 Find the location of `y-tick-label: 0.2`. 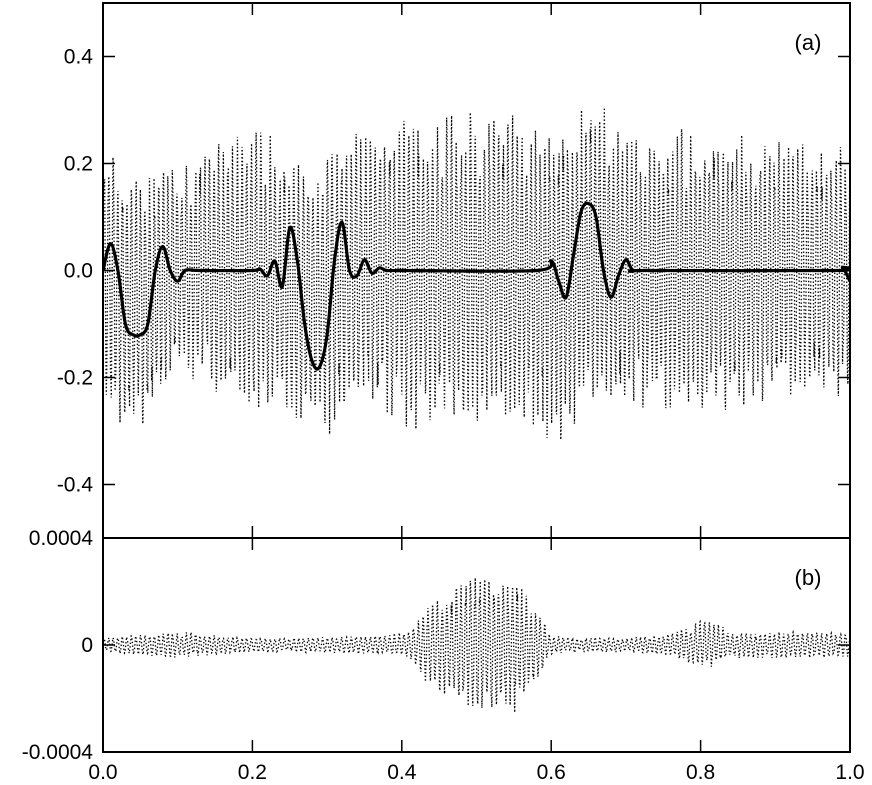

y-tick-label: 0.2 is located at coordinates (78, 164).